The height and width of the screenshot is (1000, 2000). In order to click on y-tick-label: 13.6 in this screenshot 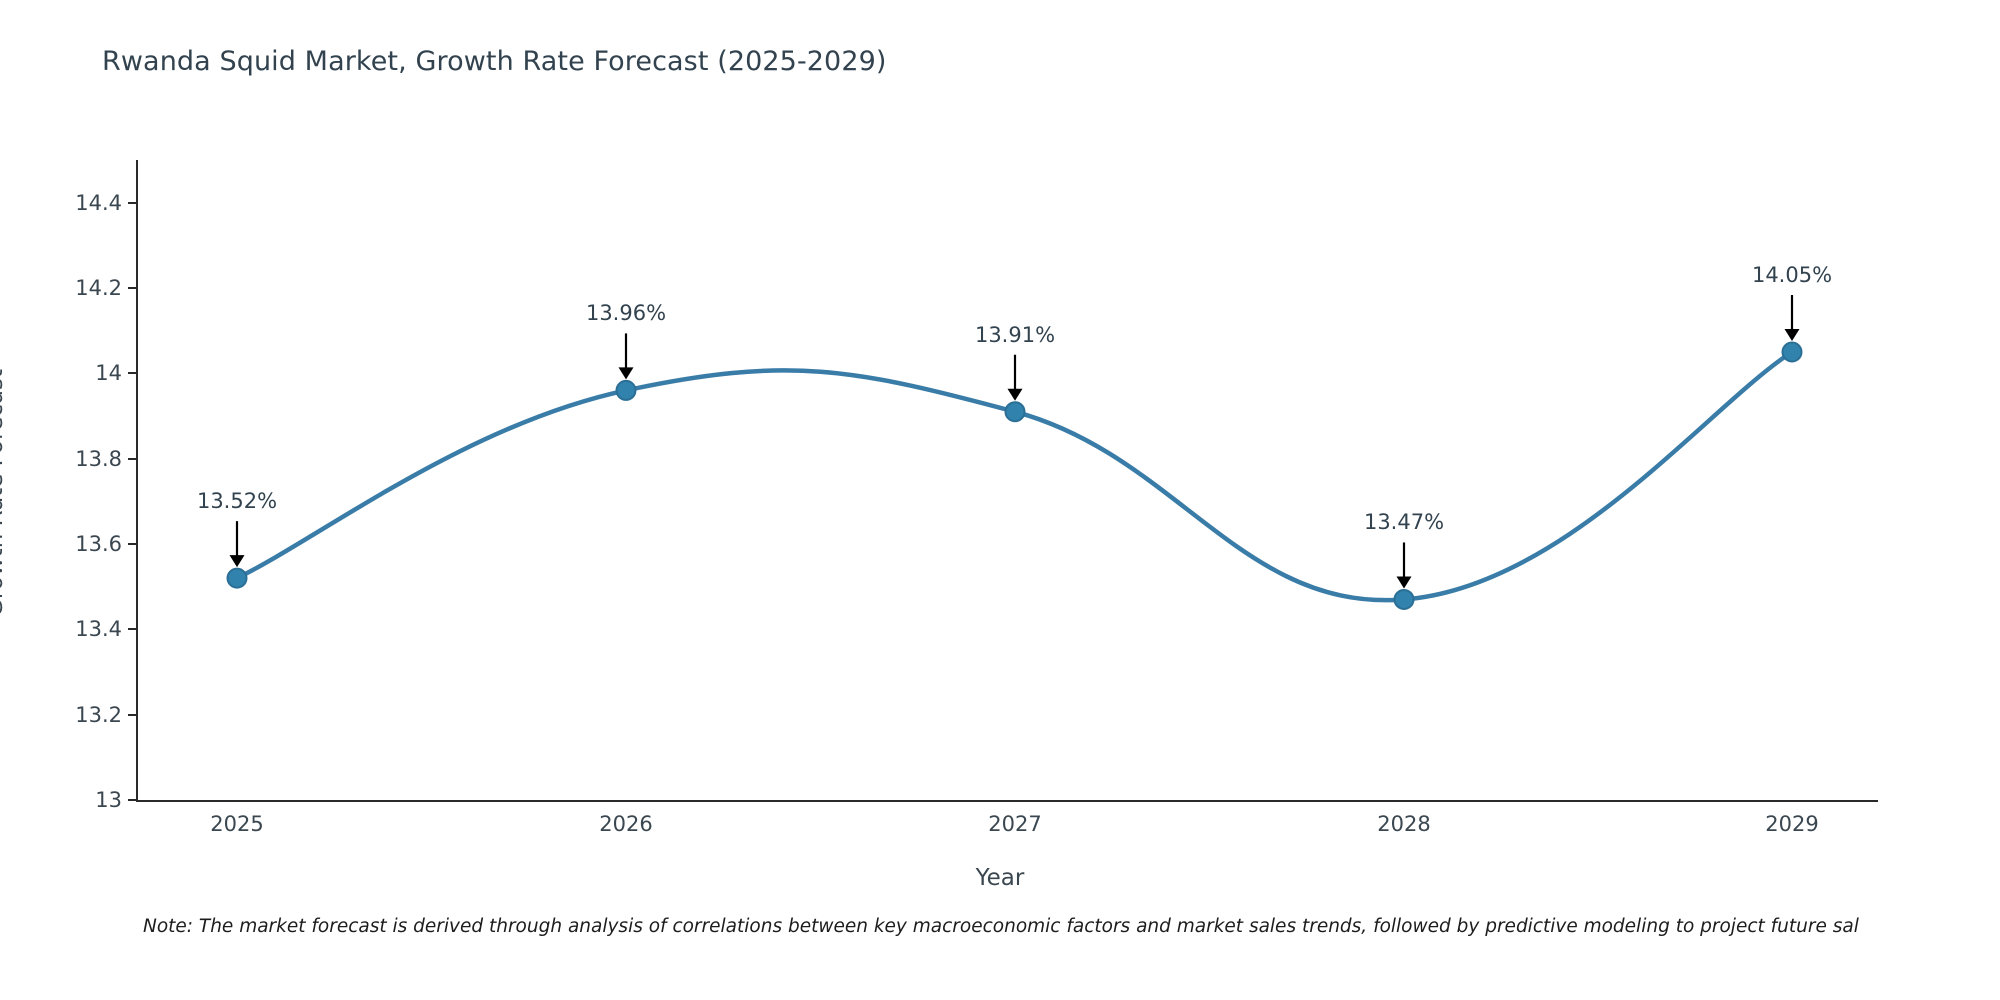, I will do `click(98, 544)`.